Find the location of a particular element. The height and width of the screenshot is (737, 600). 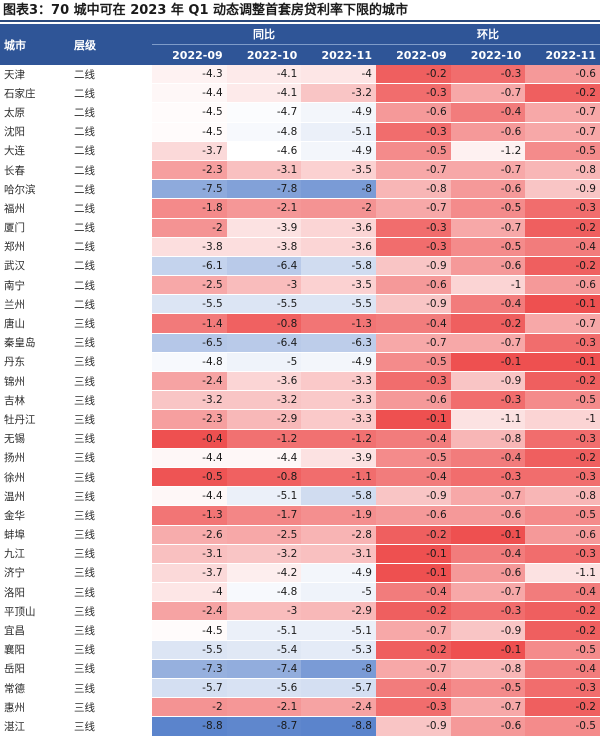

city-cell: 郑州 is located at coordinates (35, 247).